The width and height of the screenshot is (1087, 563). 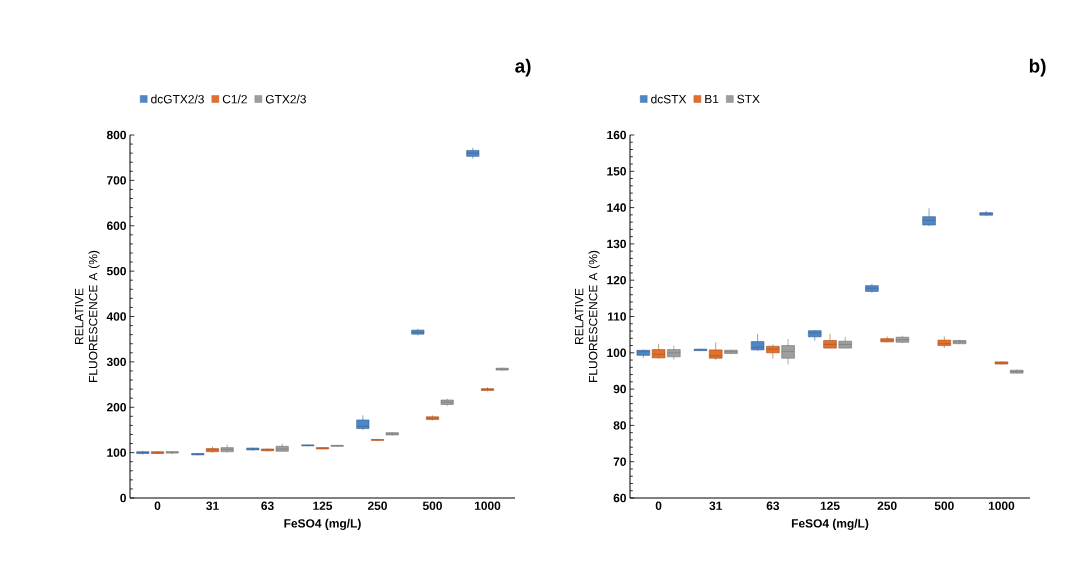 I want to click on legend-label: STX, so click(x=748, y=99).